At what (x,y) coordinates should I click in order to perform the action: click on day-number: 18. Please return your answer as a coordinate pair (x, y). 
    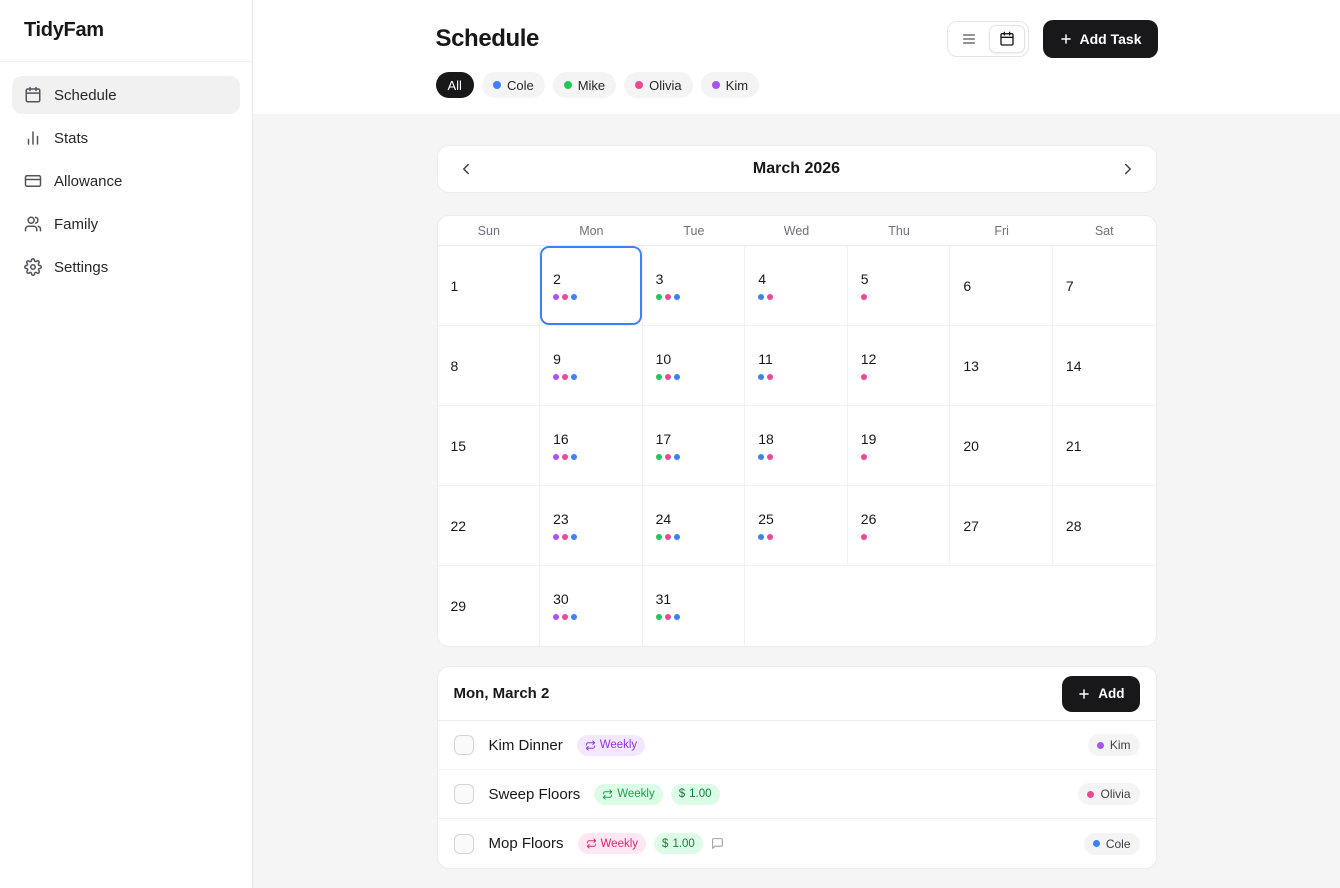
    Looking at the image, I should click on (766, 438).